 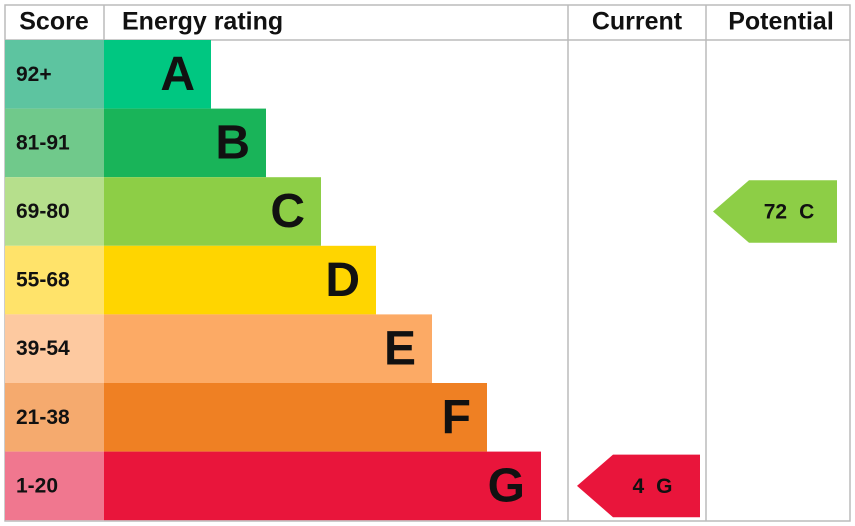 What do you see at coordinates (37, 485) in the screenshot?
I see `score-range: 1-20` at bounding box center [37, 485].